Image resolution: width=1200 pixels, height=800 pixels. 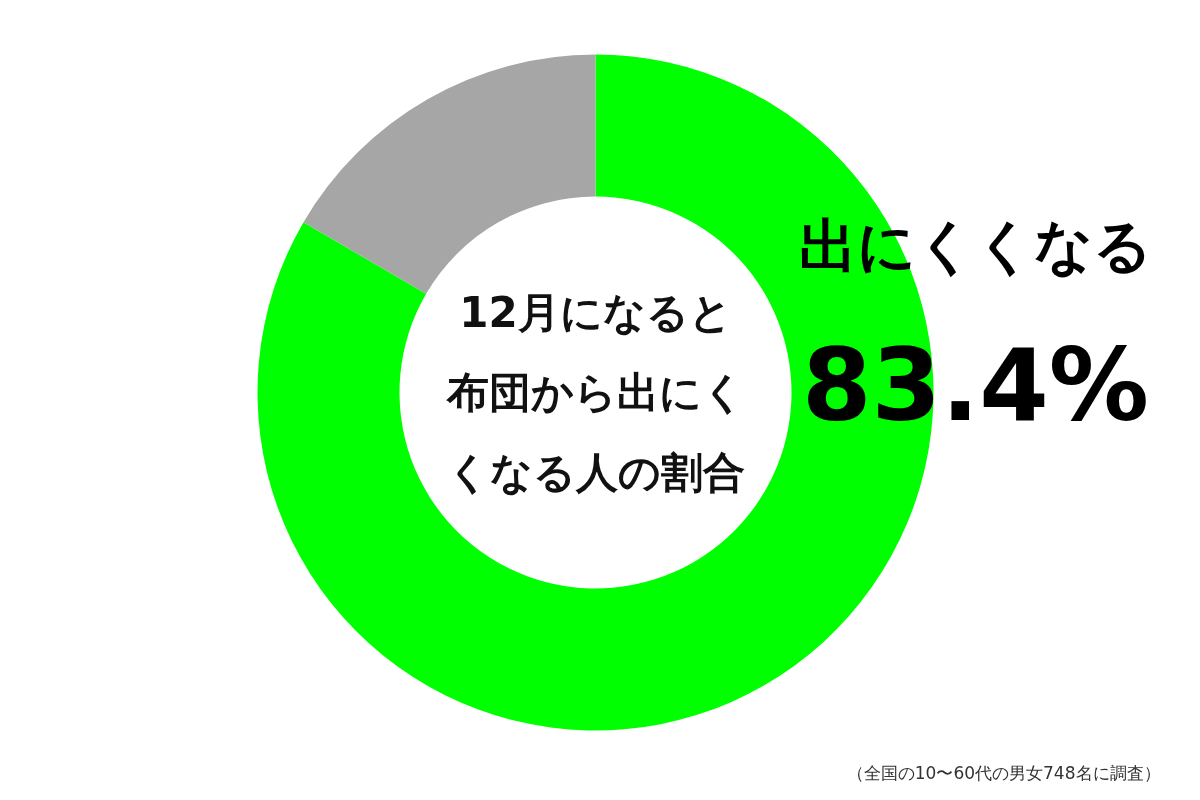 I want to click on text: （全国の10〜60代の男女748名に調査）, so click(x=1003, y=772).